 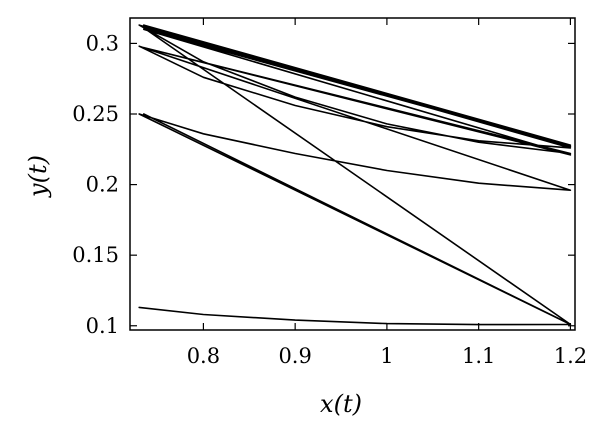 I want to click on x-tick-label: 1, so click(x=386, y=356).